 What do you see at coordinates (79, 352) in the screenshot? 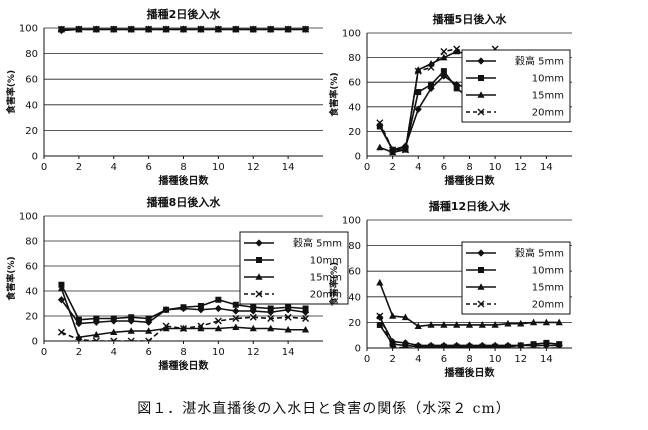
I see `x-tick-label: 2` at bounding box center [79, 352].